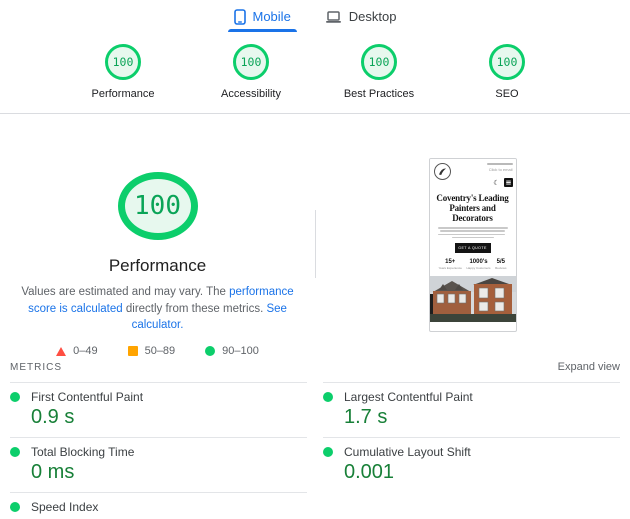 The height and width of the screenshot is (519, 630). Describe the element at coordinates (83, 452) in the screenshot. I see `metric-label: Total Blocking Time` at that location.